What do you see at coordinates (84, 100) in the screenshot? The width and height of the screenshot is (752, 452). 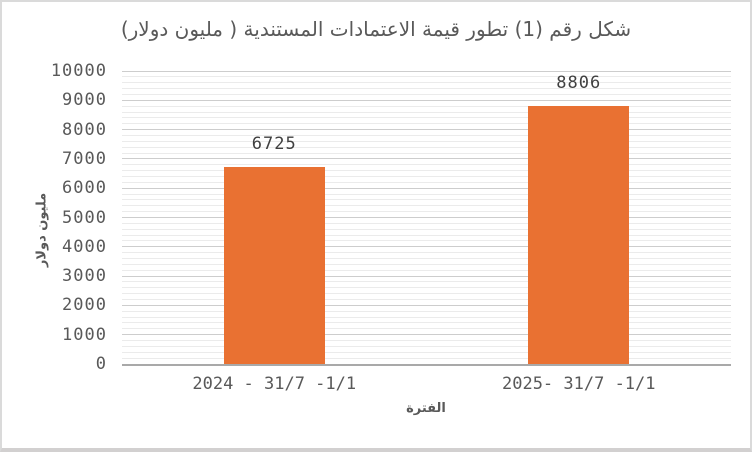 I see `y-tick-label: 9000` at bounding box center [84, 100].